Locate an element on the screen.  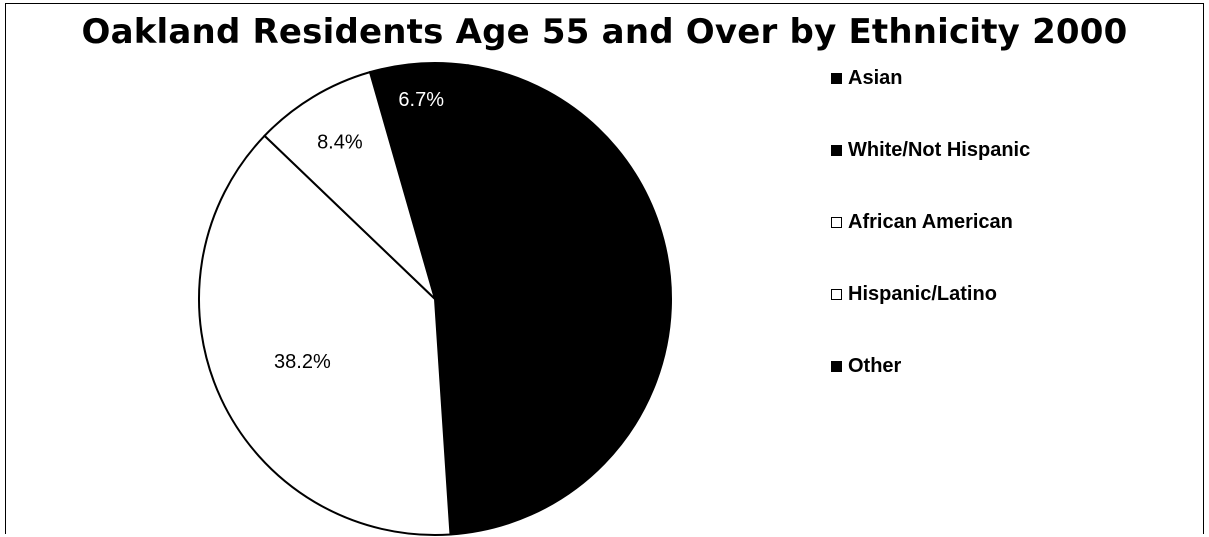
legend-item-hispanic-latino: Hispanic/Latino is located at coordinates (914, 294).